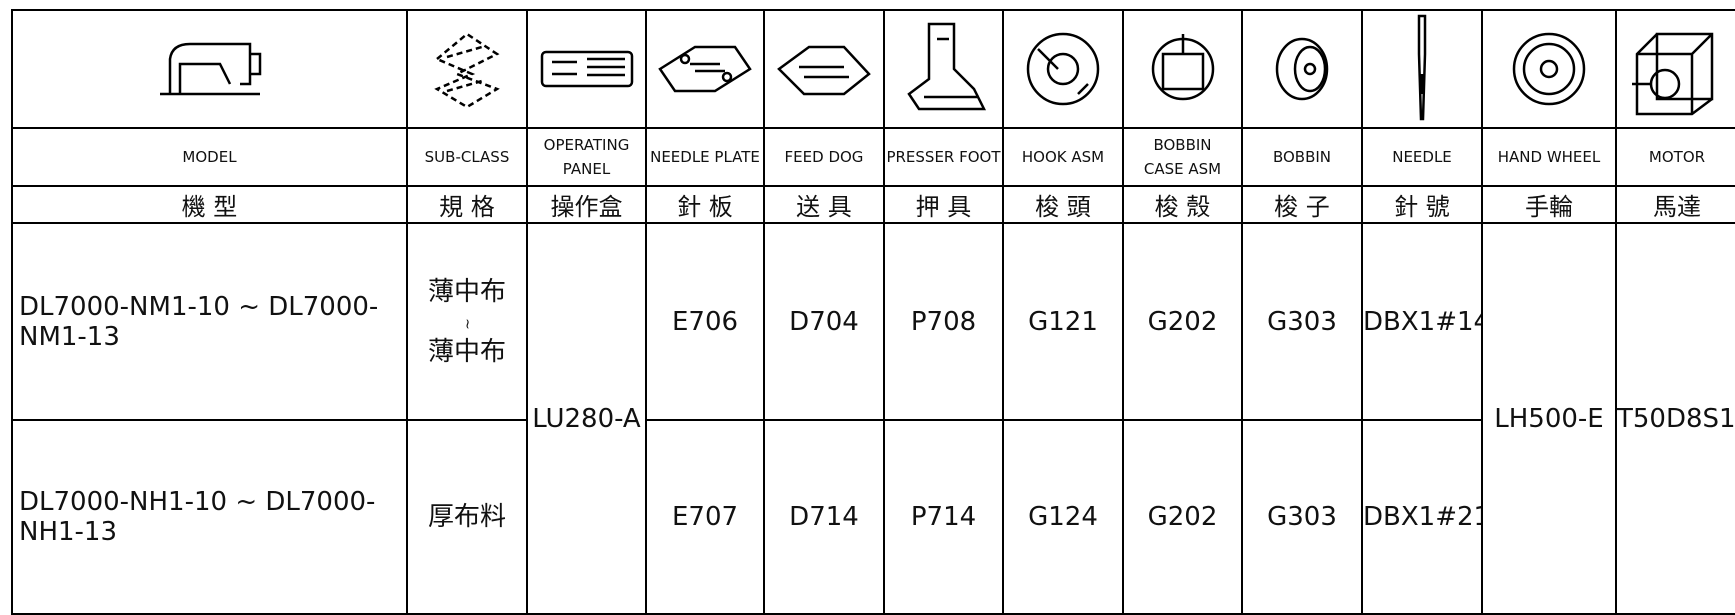 The image size is (1735, 615). I want to click on header-zh: 馬達, so click(1675, 204).